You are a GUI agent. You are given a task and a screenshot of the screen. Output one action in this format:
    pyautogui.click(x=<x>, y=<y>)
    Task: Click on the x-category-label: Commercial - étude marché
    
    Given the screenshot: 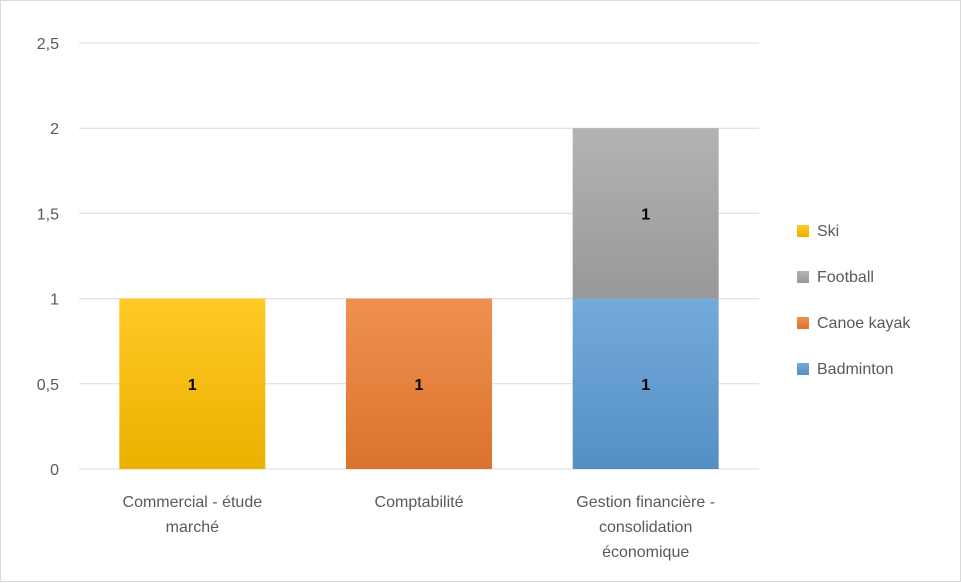 What is the action you would take?
    pyautogui.click(x=193, y=515)
    